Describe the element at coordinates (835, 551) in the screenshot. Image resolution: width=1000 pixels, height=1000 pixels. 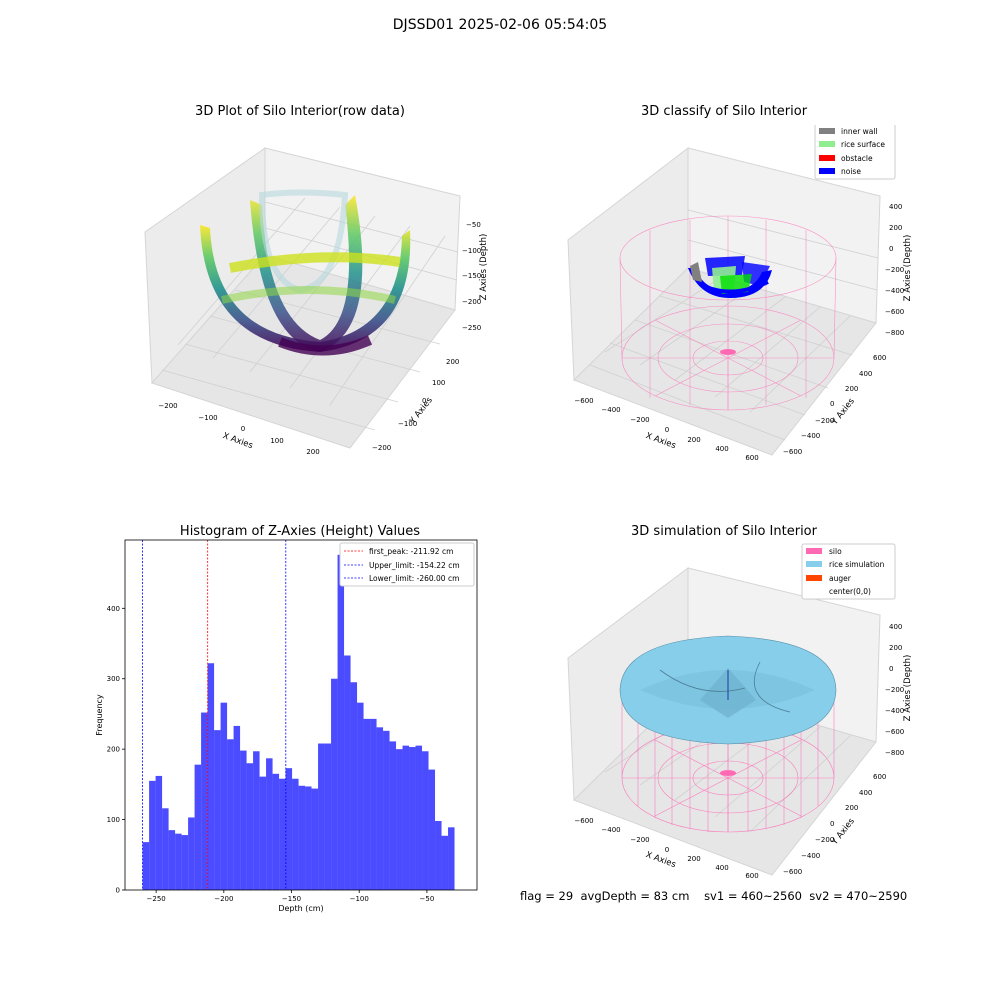
I see `legend-label: silo` at that location.